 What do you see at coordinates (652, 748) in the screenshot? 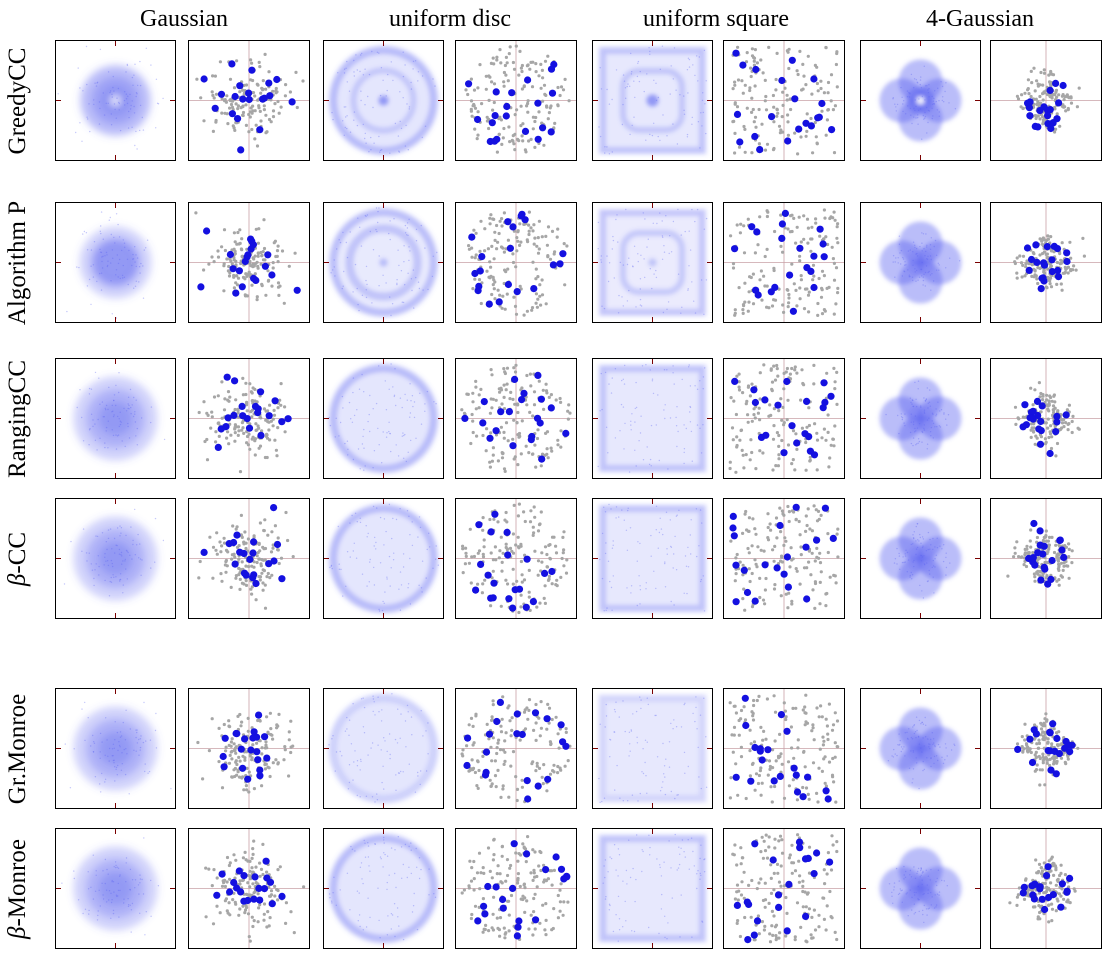
I see `density-panel-gr-monroe-square` at bounding box center [652, 748].